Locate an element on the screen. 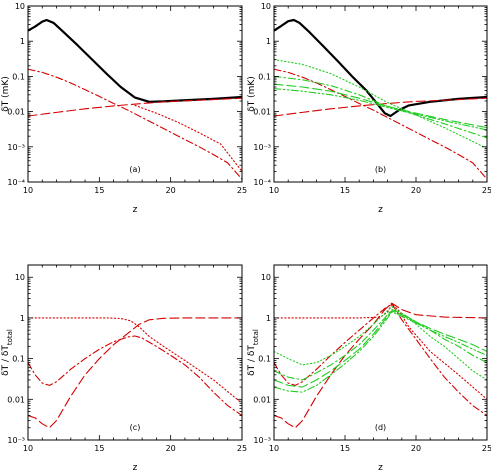  panel-label: (a) is located at coordinates (134, 169).